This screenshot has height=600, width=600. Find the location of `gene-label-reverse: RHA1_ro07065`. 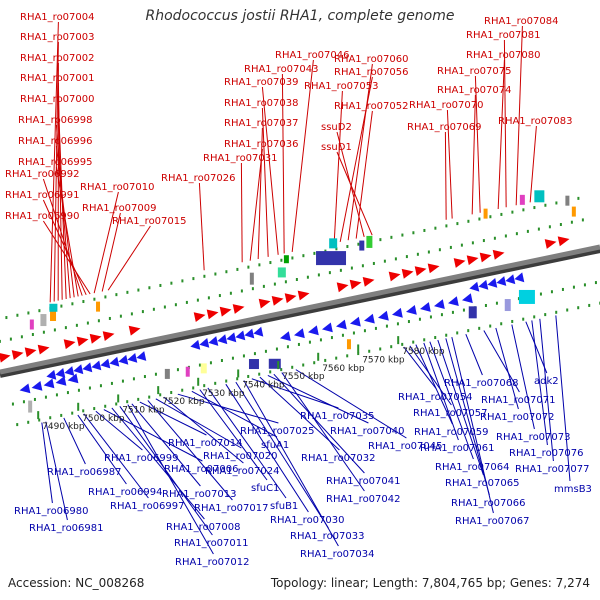

gene-label-reverse: RHA1_ro07065 is located at coordinates (482, 483).